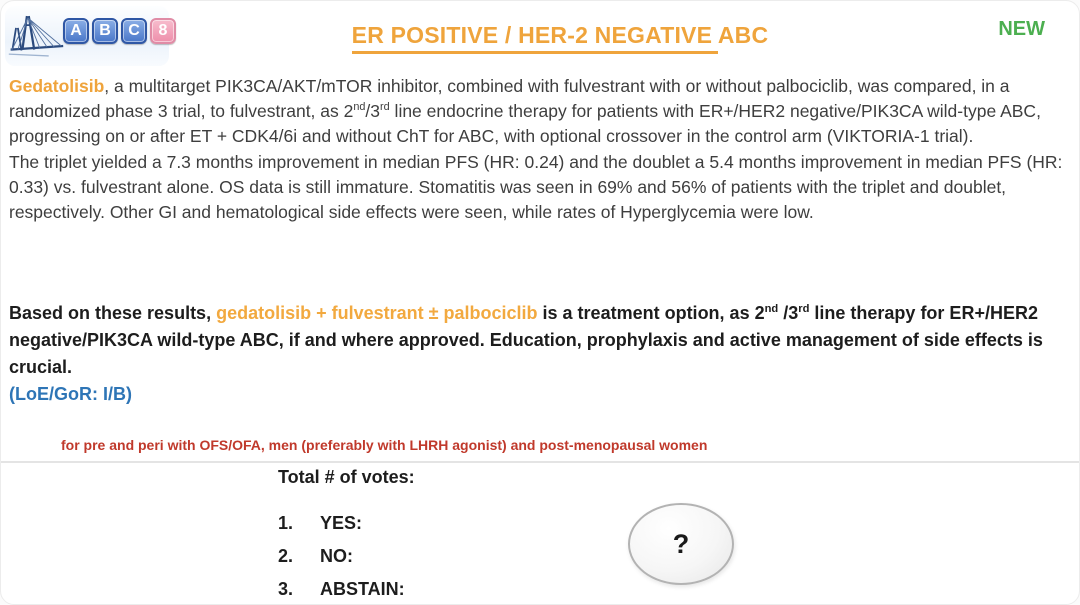  What do you see at coordinates (134, 31) in the screenshot?
I see `logo-letter-tile: C` at bounding box center [134, 31].